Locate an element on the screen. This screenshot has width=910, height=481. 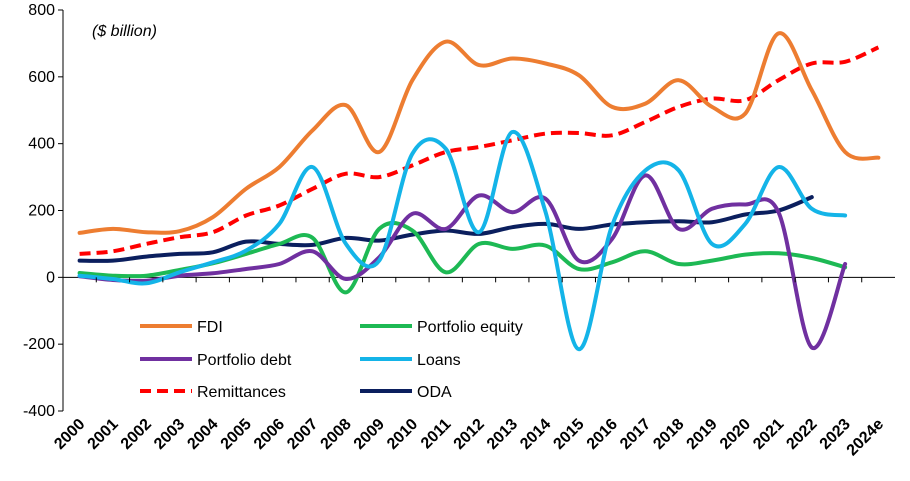
y-tick-label: -400 is located at coordinates (39, 411).